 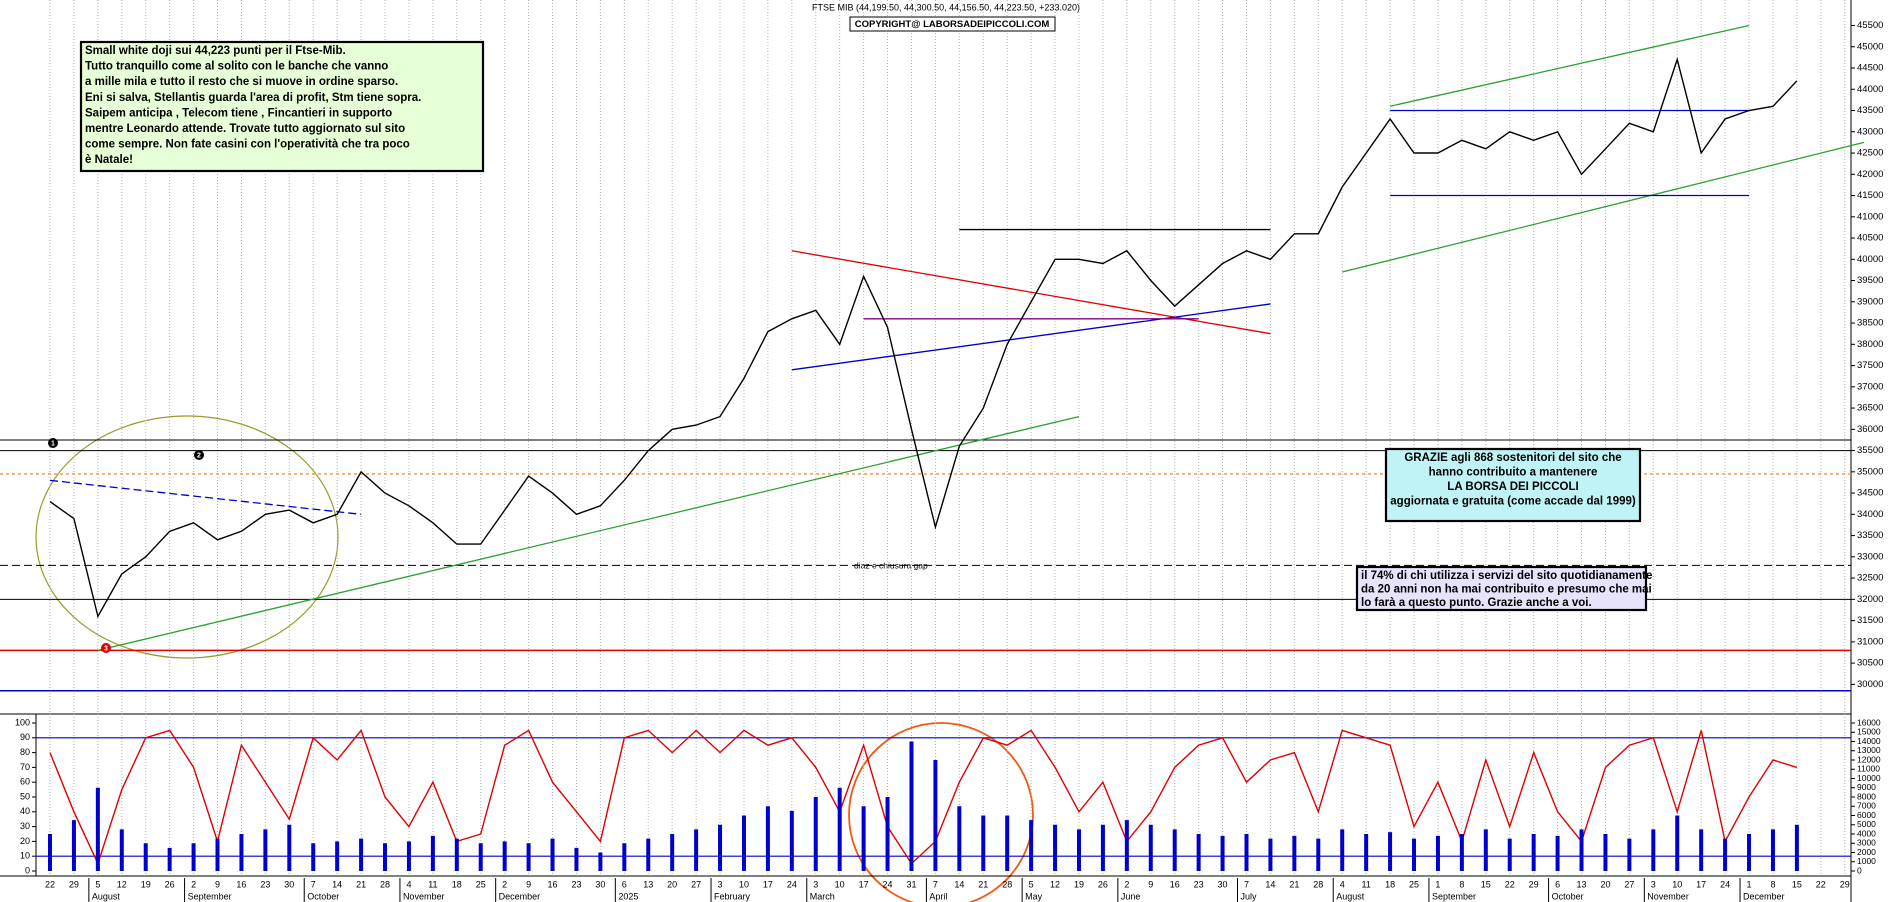 I want to click on y-tick-label: 44000, so click(x=1870, y=89).